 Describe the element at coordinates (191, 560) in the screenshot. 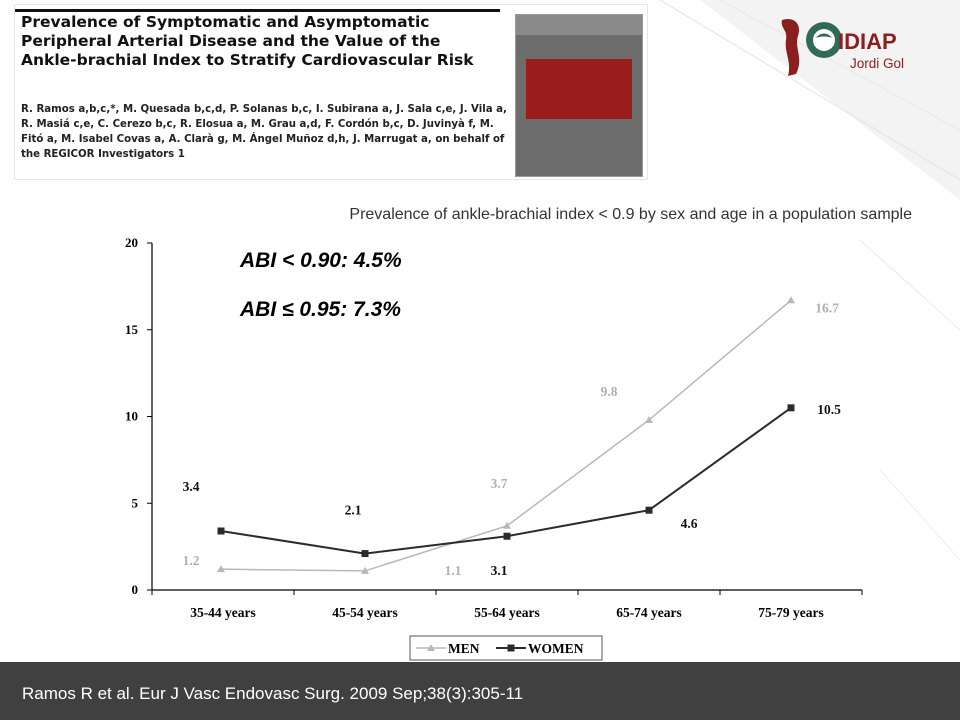

I see `data-label-men: 1.2` at that location.